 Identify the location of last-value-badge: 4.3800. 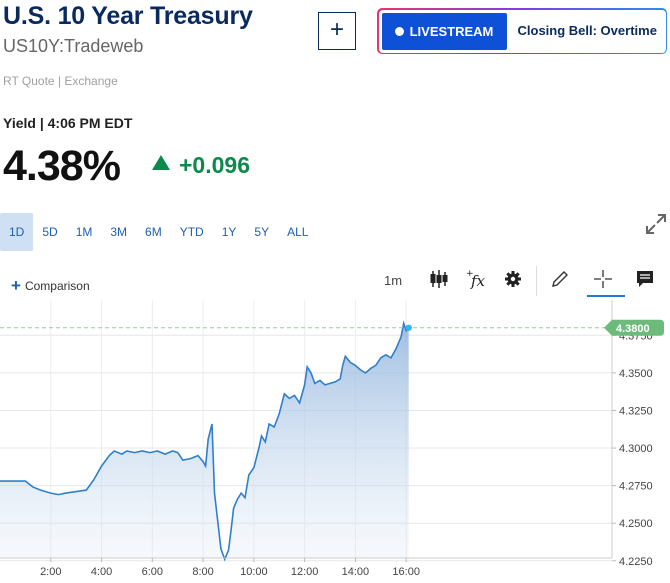
(634, 327).